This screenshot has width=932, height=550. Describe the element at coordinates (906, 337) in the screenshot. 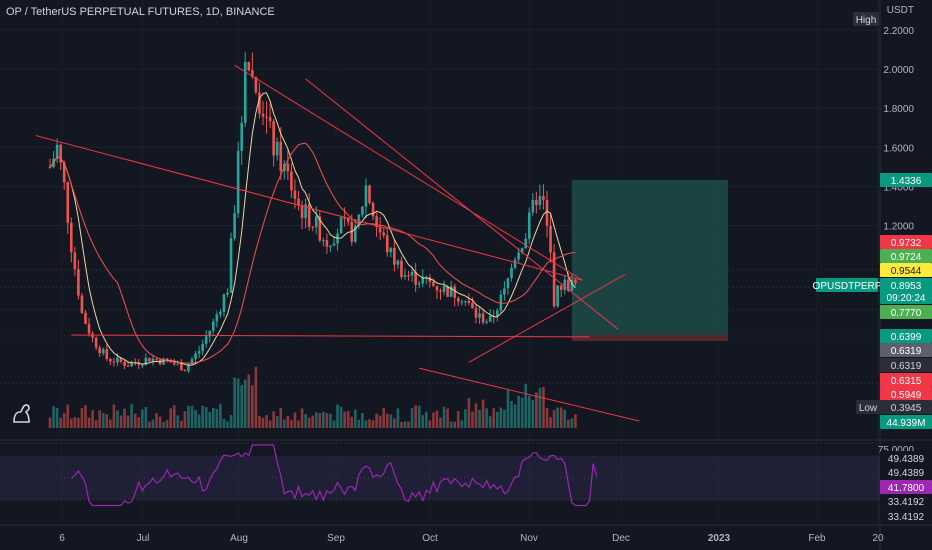

I see `level1-badge: 0.6399` at that location.